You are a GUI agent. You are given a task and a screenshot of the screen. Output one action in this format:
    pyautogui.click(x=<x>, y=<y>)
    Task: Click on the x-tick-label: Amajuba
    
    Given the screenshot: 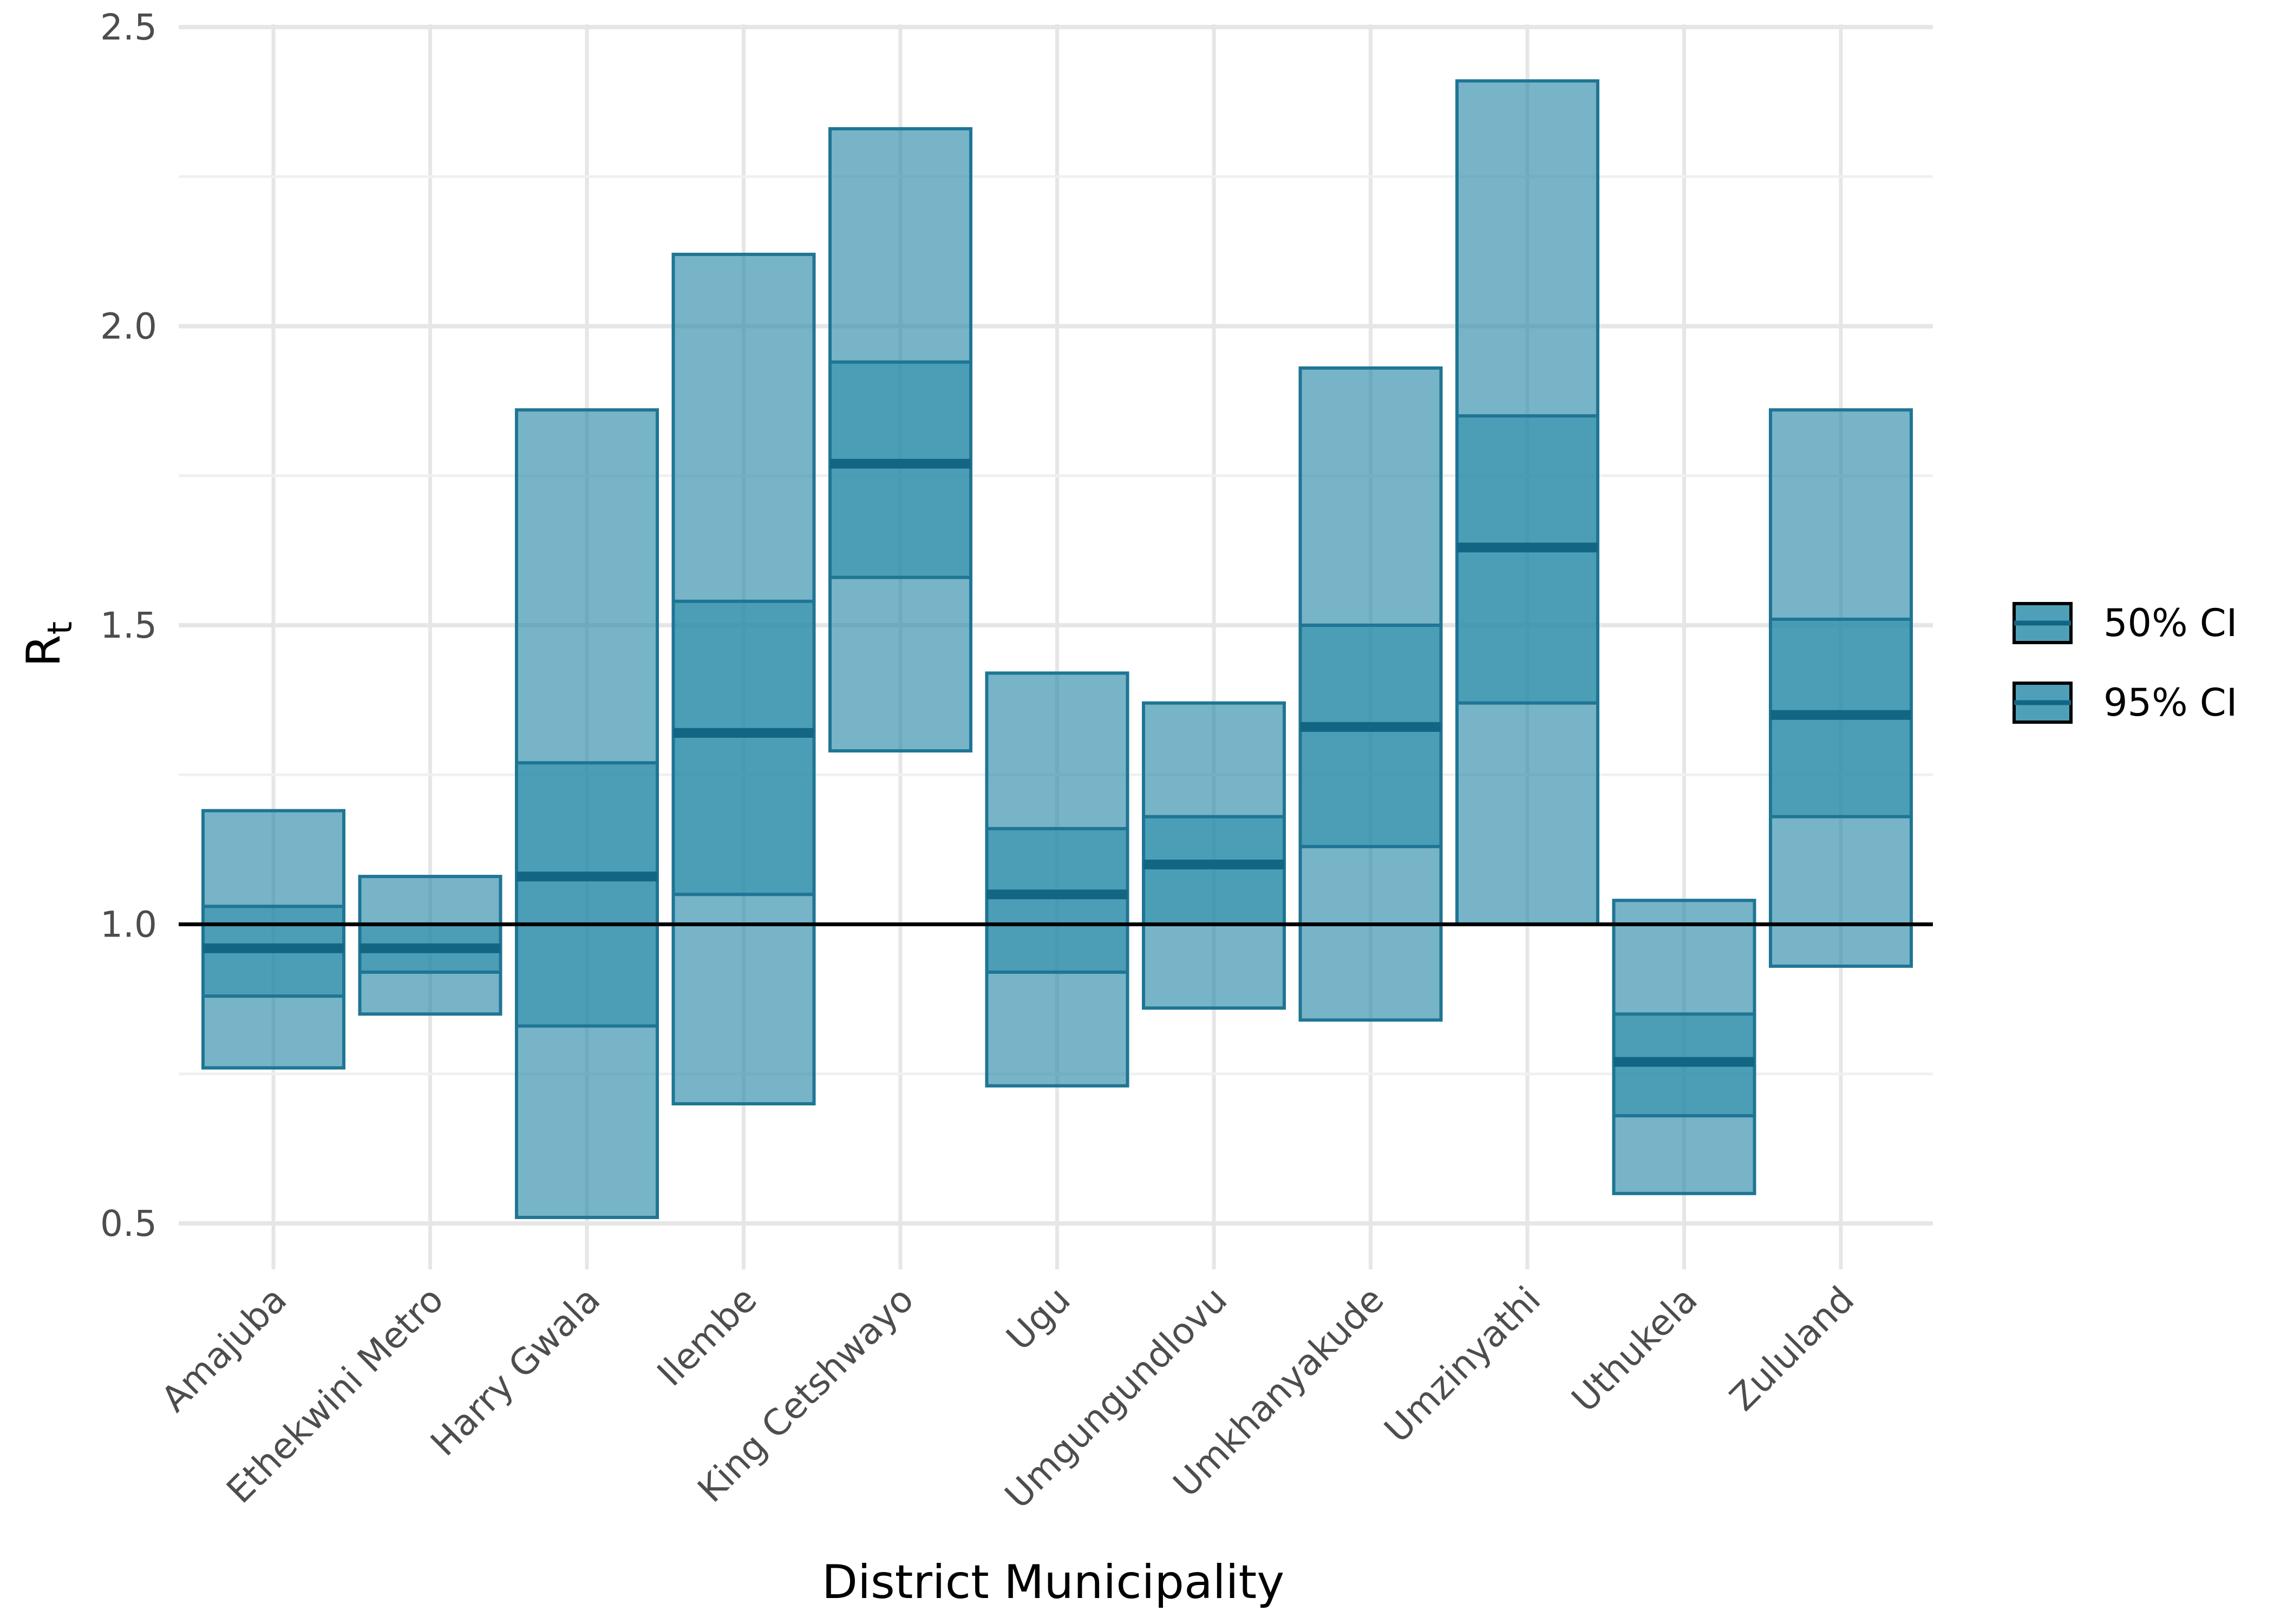 What is the action you would take?
    pyautogui.click(x=224, y=1350)
    